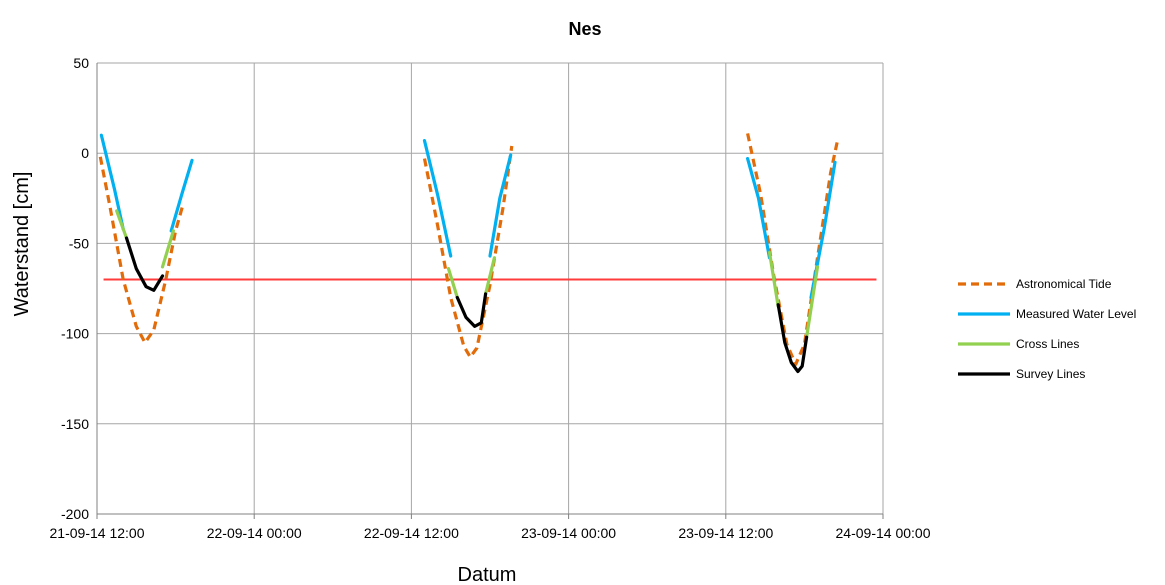 The image size is (1165, 585). Describe the element at coordinates (79, 243) in the screenshot. I see `y-tick-label: -50` at that location.